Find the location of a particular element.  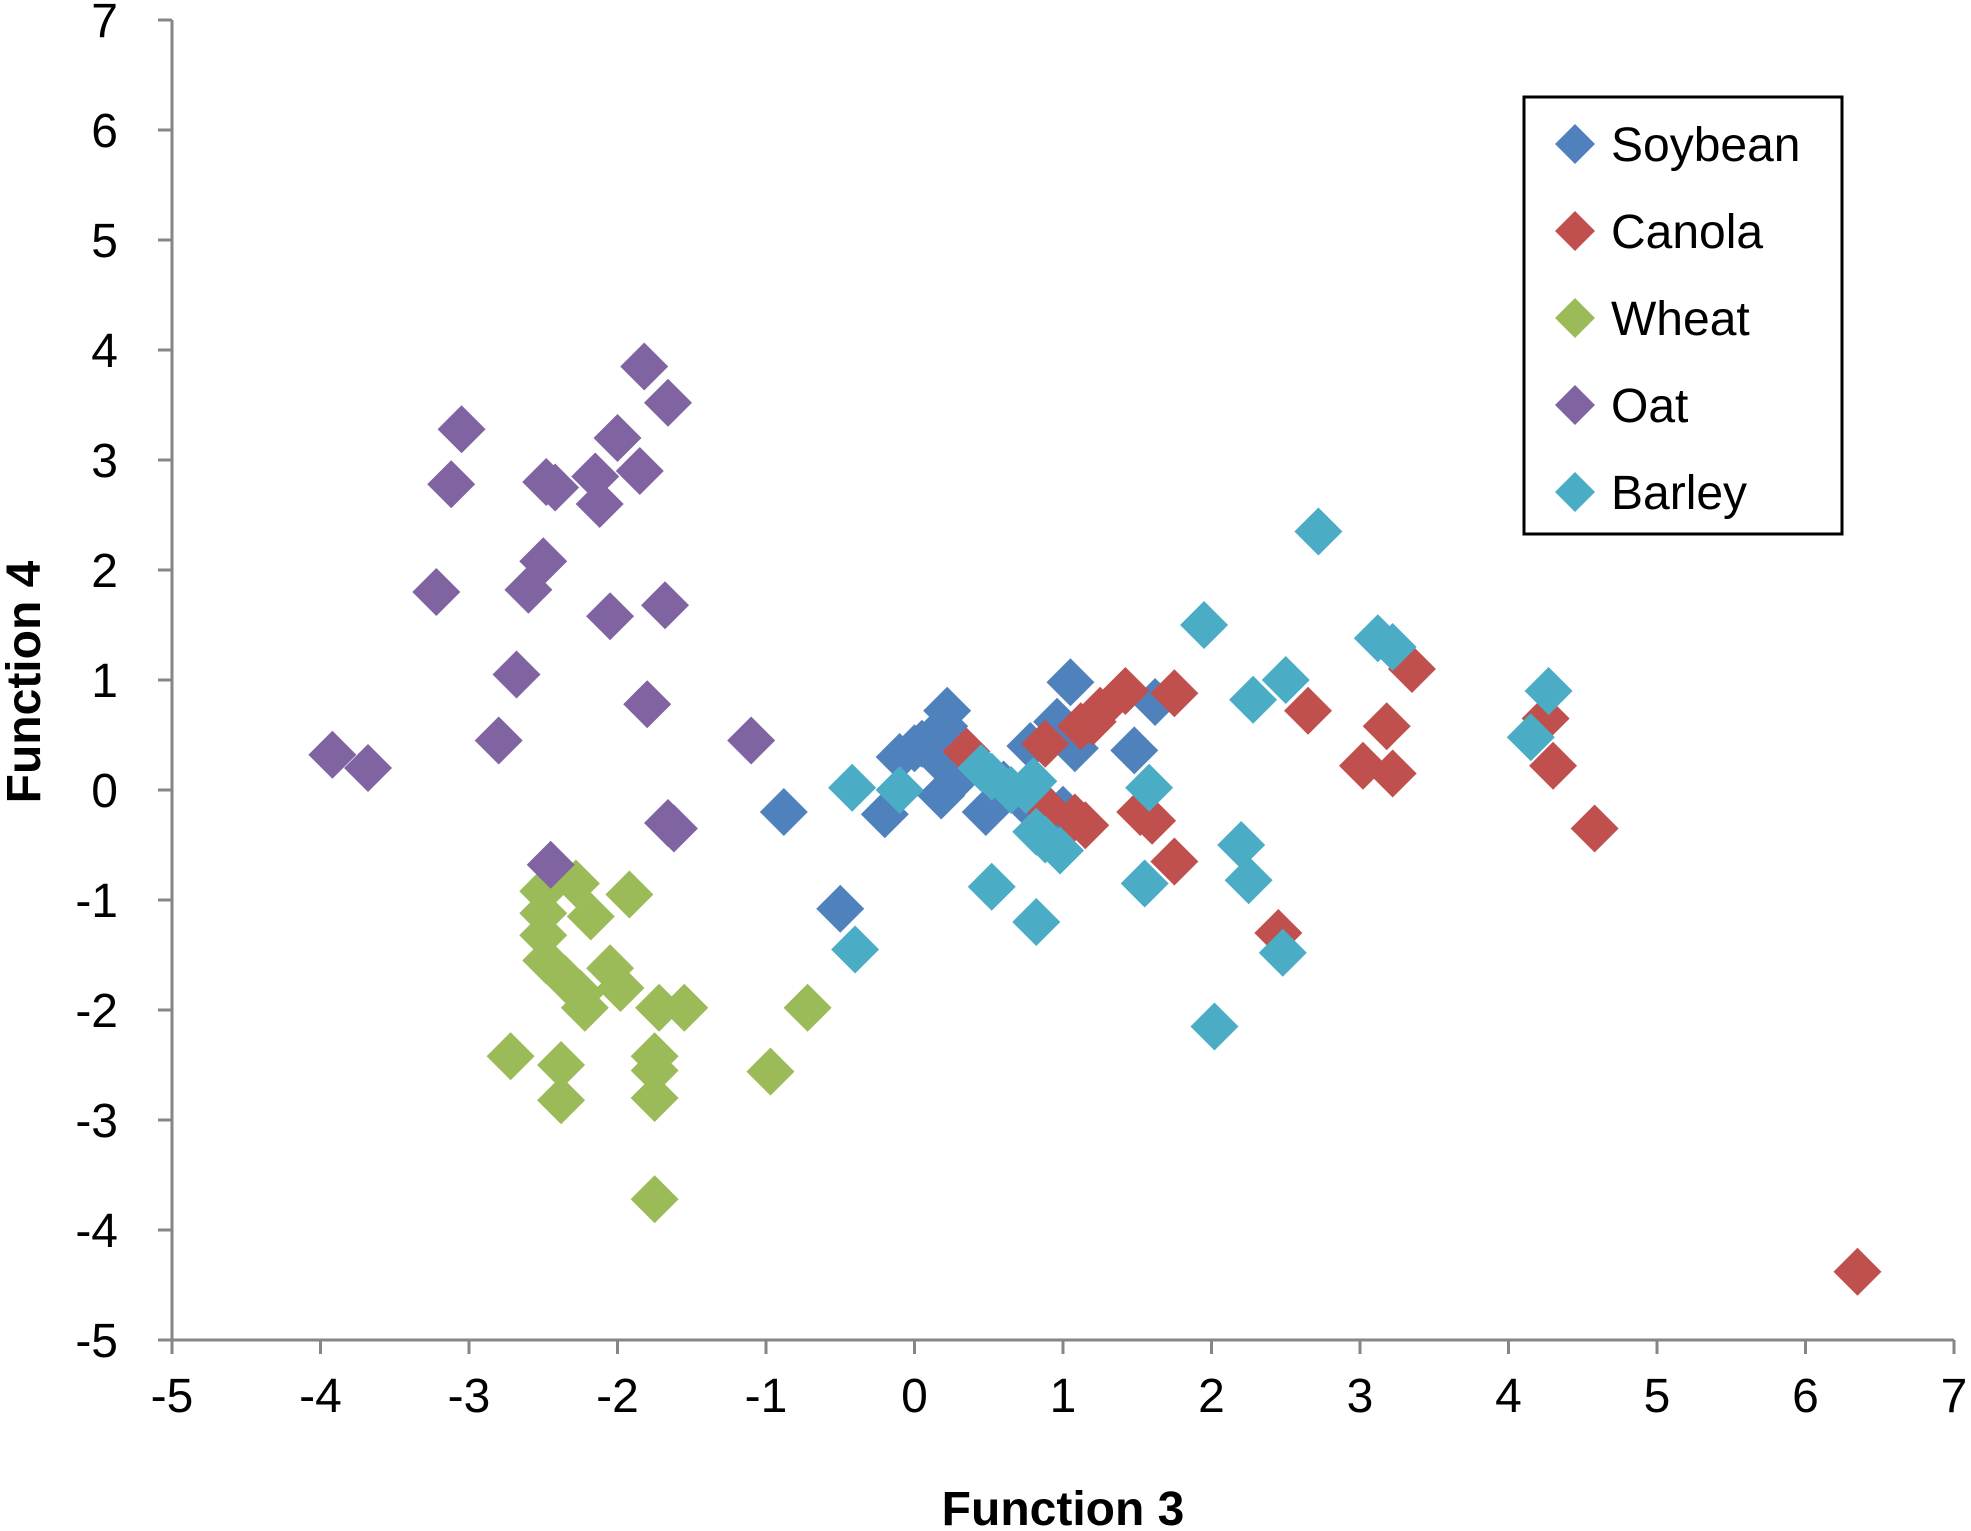

legend-item-canola: Canola is located at coordinates (1659, 232).